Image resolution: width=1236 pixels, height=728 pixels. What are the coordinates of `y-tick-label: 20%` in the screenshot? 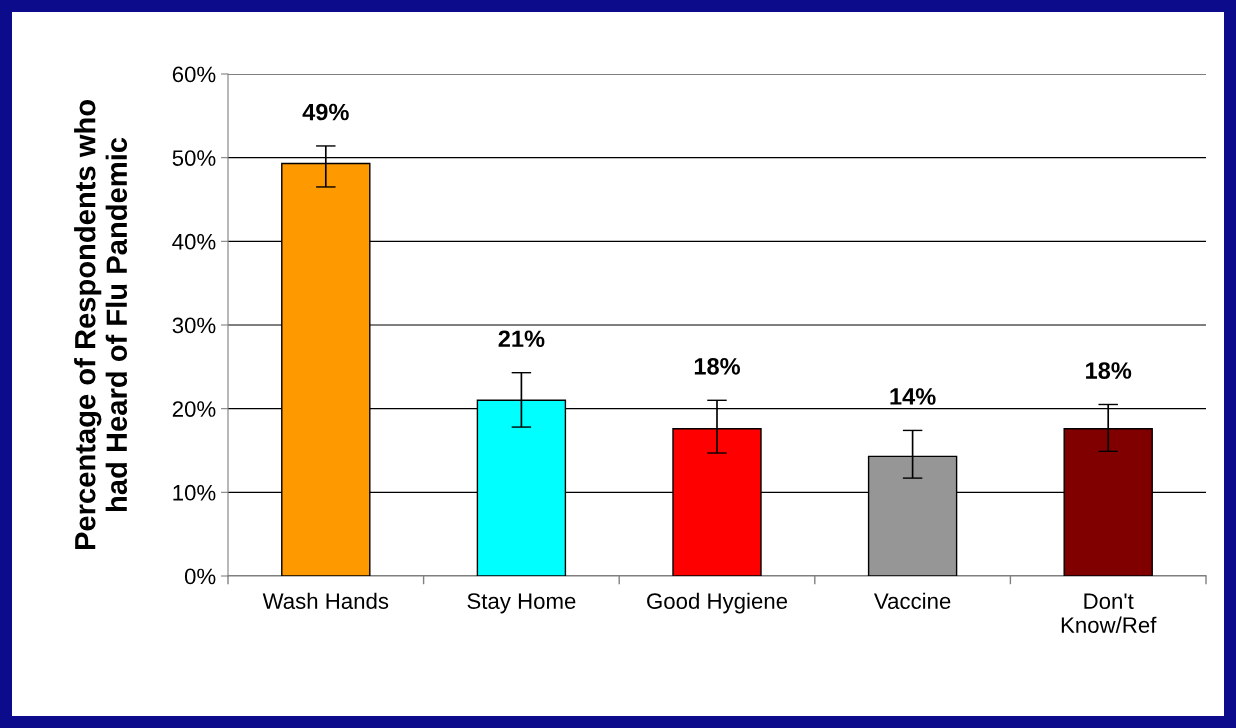 It's located at (194, 409).